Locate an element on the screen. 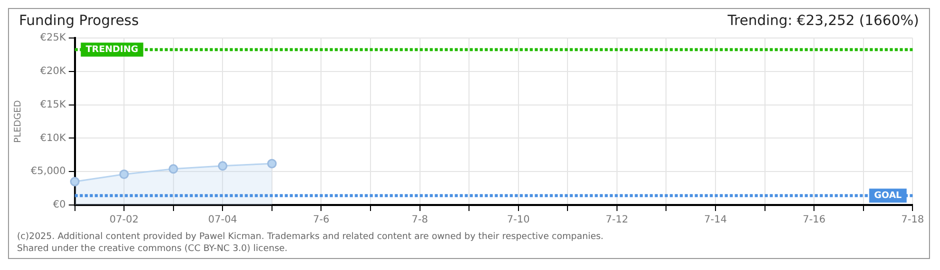 This screenshot has height=270, width=940. x-tick-label: 7-18 is located at coordinates (912, 220).